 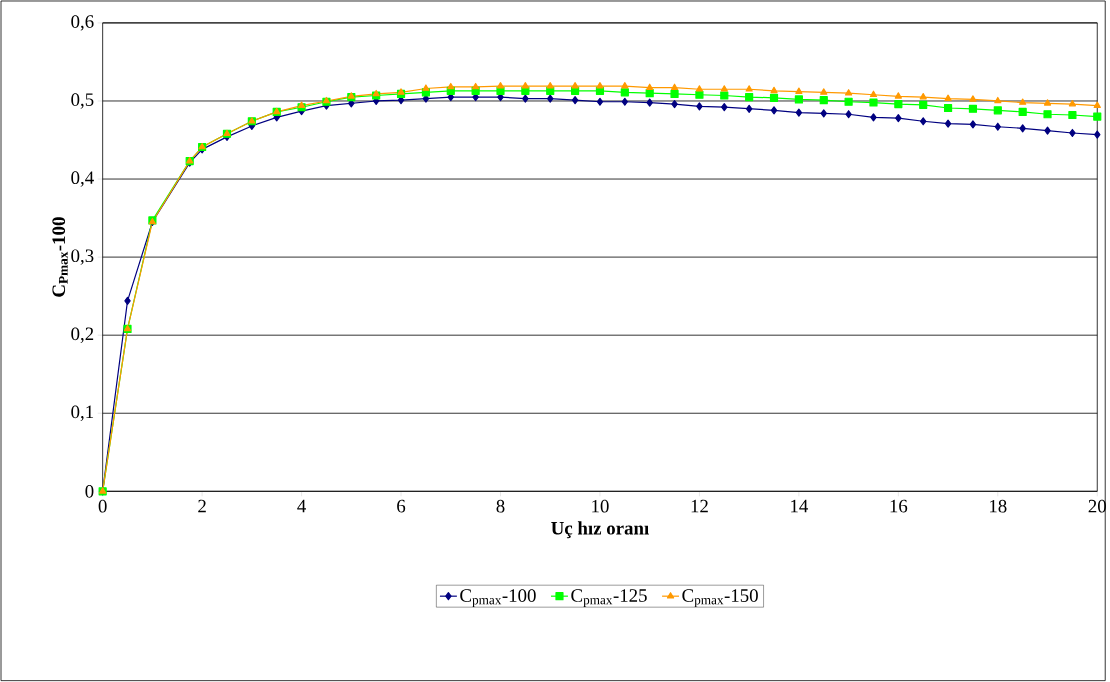 What do you see at coordinates (500, 506) in the screenshot?
I see `x-tick-label: 8` at bounding box center [500, 506].